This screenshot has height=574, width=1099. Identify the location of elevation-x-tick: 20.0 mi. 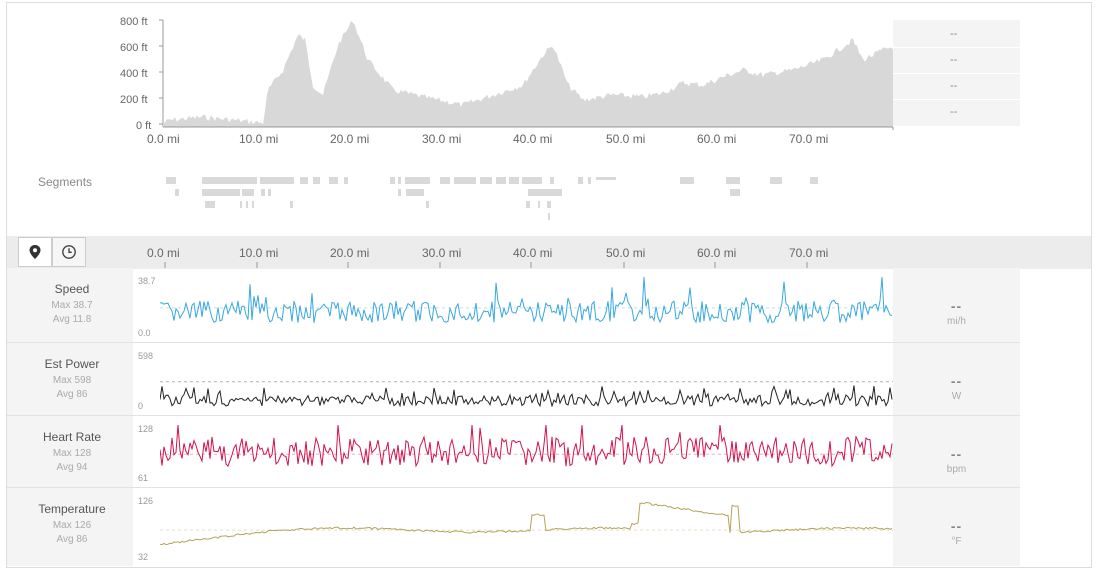
(350, 139).